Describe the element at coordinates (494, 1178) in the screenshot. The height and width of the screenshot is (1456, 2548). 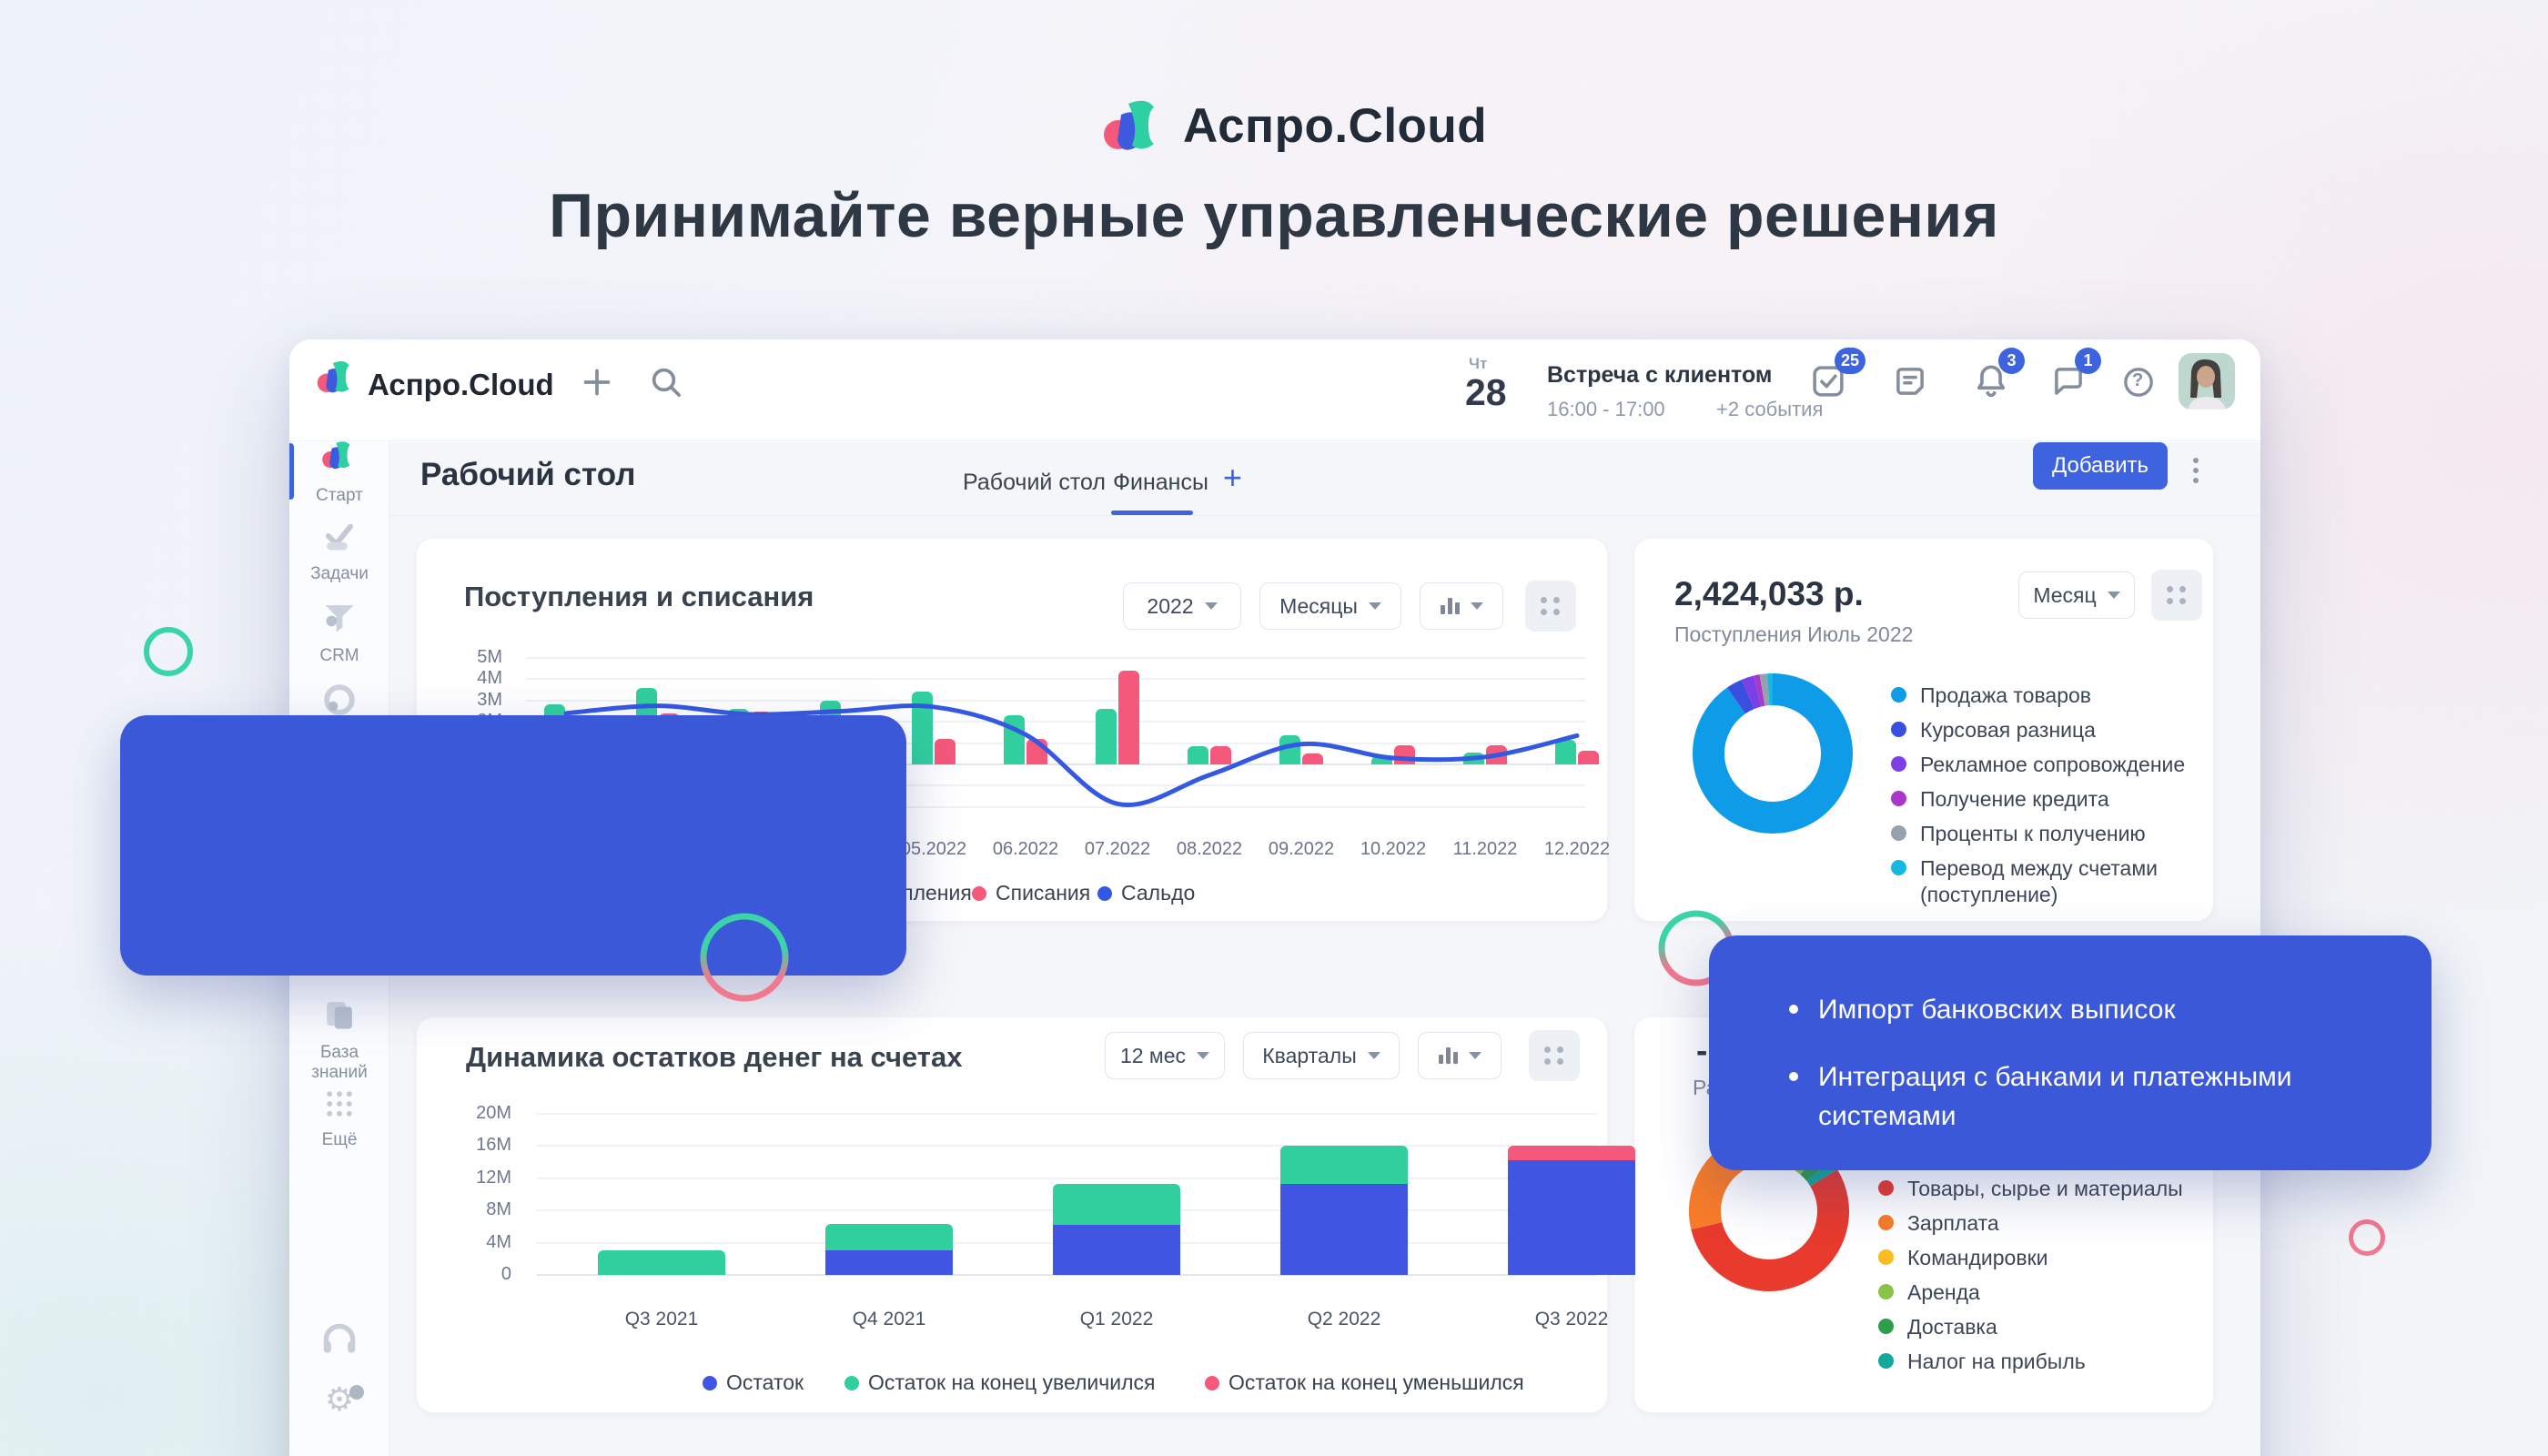
I see `y-axis-tick: 12M` at that location.